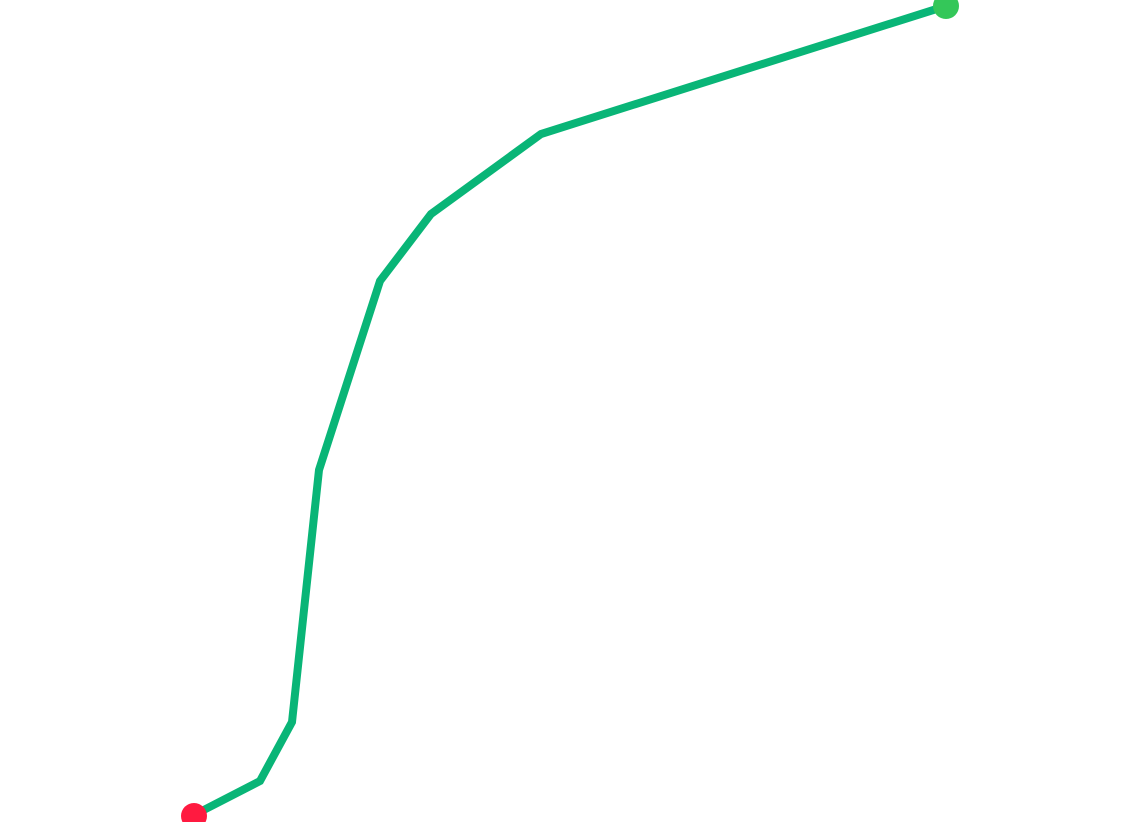 The height and width of the screenshot is (822, 1141). What do you see at coordinates (946, 9) in the screenshot?
I see `end-marker` at bounding box center [946, 9].